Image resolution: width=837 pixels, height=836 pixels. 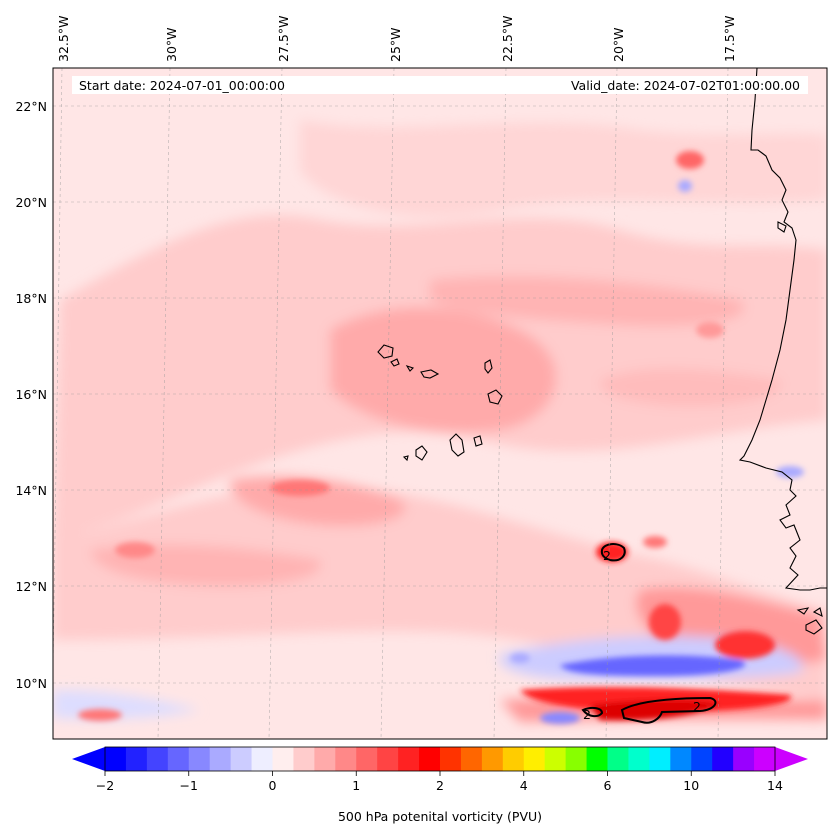 I want to click on colorbar-extend-min, so click(x=88, y=759).